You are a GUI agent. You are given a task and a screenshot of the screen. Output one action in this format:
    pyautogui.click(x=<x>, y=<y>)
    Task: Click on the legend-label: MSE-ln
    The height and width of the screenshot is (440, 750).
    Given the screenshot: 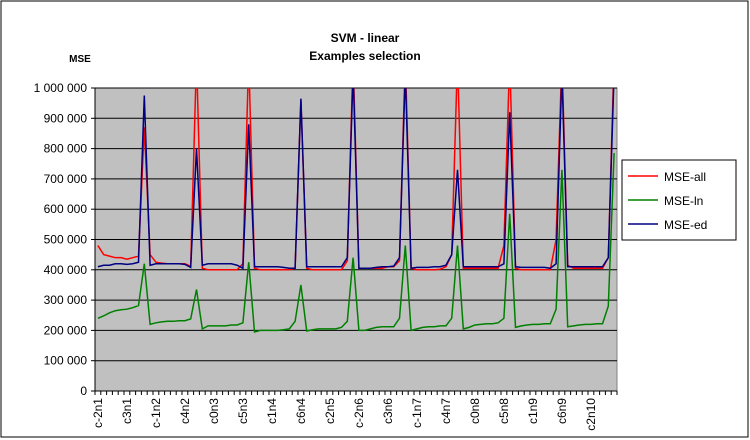 What is the action you would take?
    pyautogui.click(x=683, y=201)
    